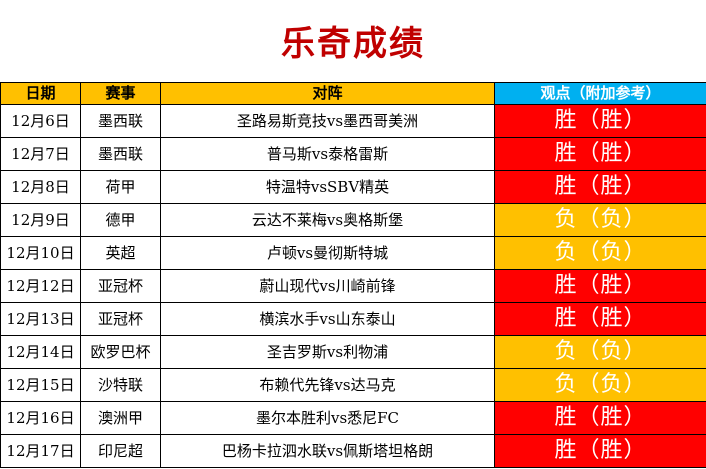 Image resolution: width=706 pixels, height=469 pixels. I want to click on date-cell: 12月17日, so click(40, 451).